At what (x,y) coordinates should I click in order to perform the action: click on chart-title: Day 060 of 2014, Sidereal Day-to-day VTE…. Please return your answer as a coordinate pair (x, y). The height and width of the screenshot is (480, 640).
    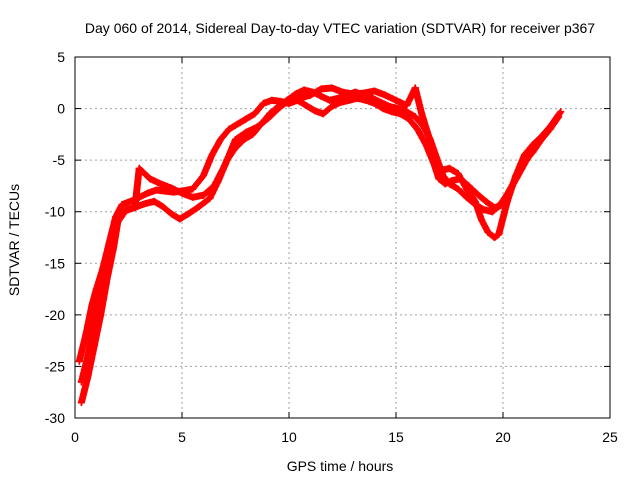
    Looking at the image, I should click on (340, 28).